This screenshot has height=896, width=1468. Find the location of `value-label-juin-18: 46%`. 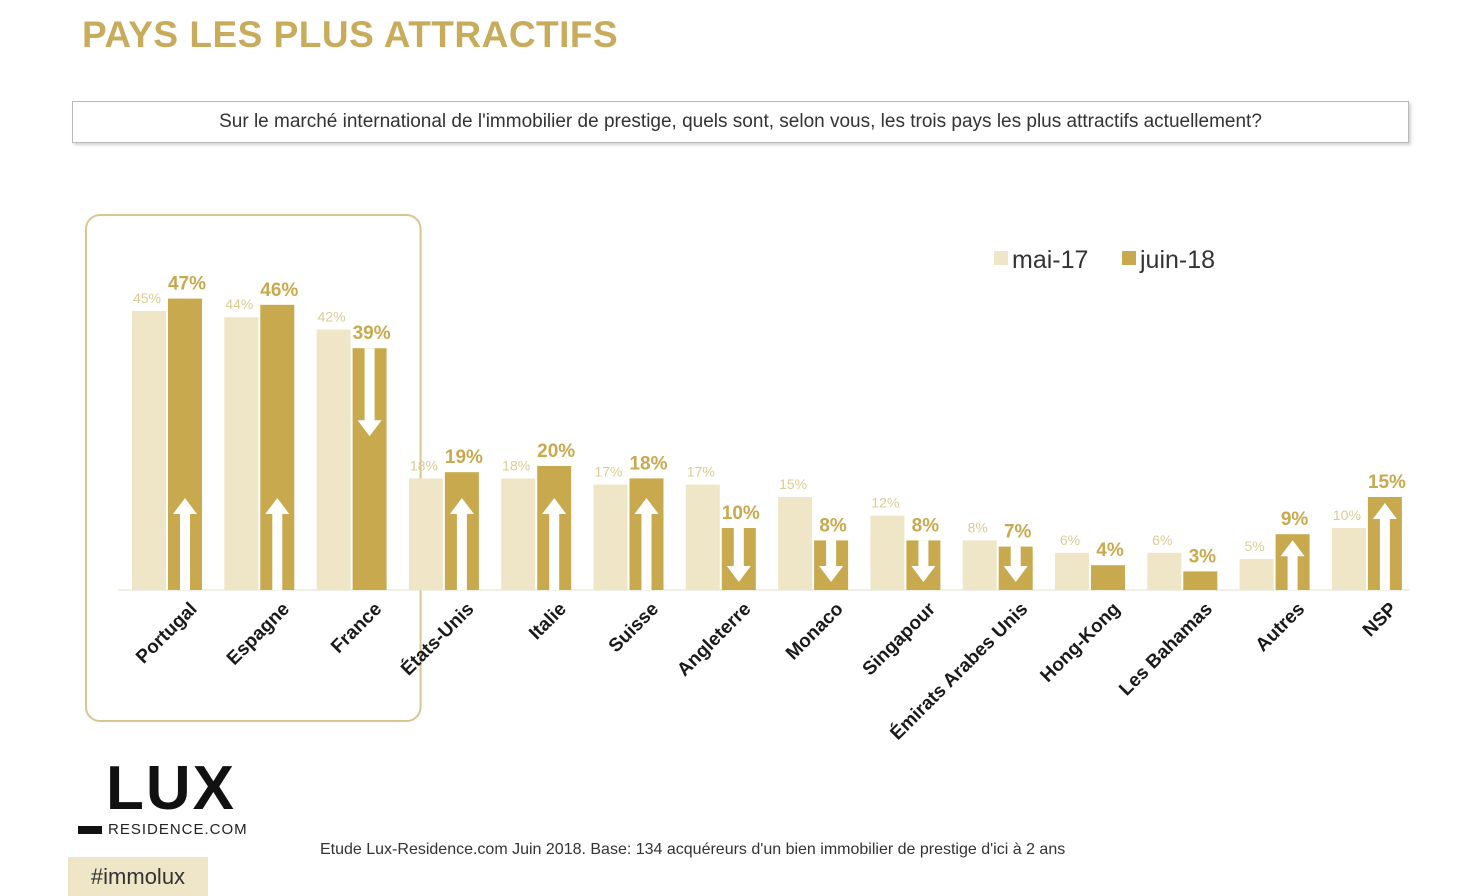

value-label-juin-18: 46% is located at coordinates (279, 290).